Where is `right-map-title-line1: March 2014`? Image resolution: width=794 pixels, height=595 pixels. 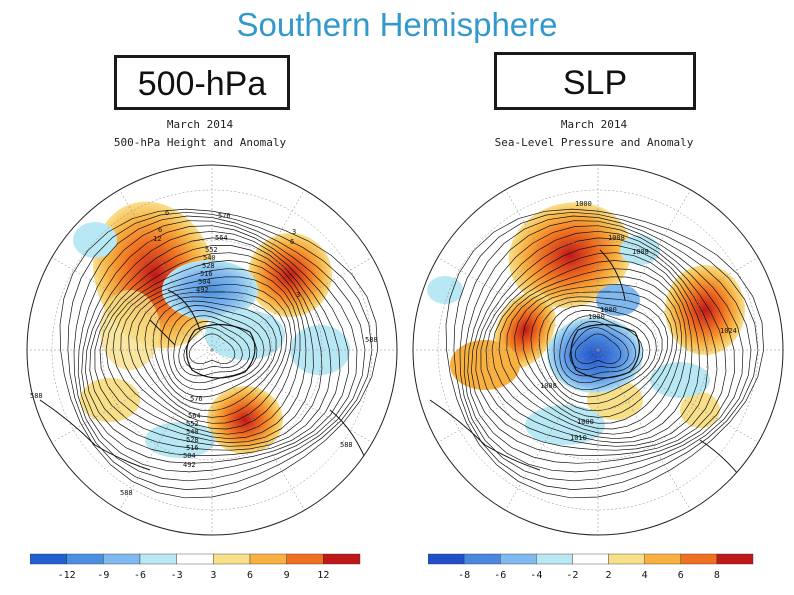 right-map-title-line1: March 2014 is located at coordinates (594, 124).